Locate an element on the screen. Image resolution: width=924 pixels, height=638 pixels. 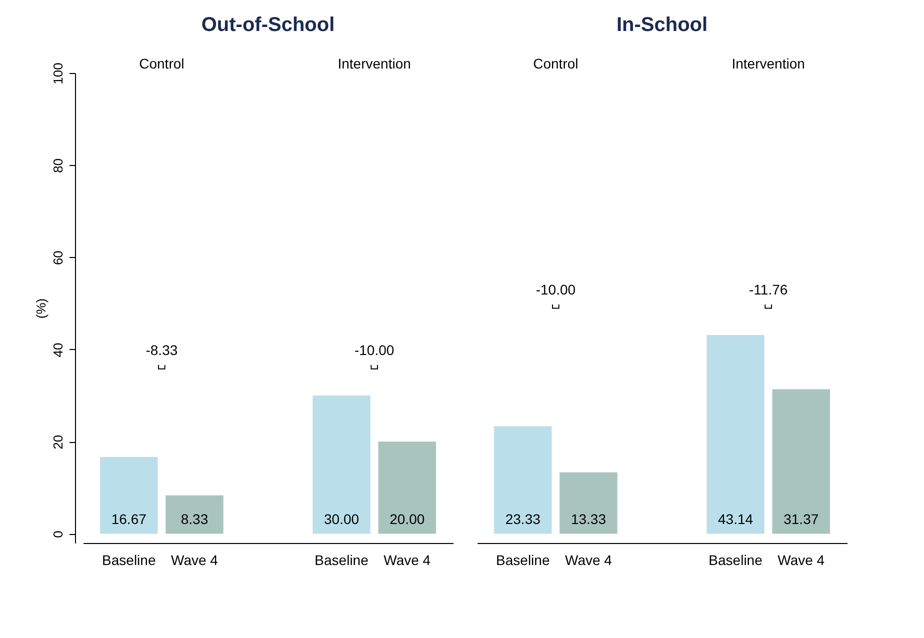
annotation: -8.33 is located at coordinates (162, 350).